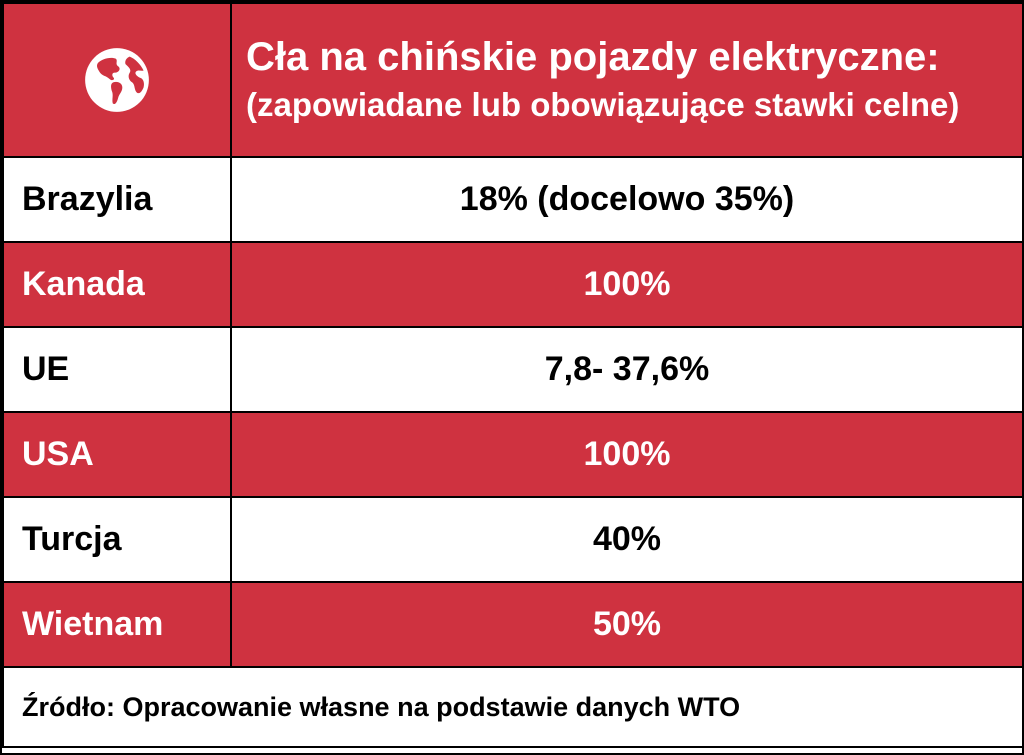 This screenshot has width=1024, height=755. Describe the element at coordinates (593, 57) in the screenshot. I see `table-title: Cła na chińskie pojazdy elektryczne:` at that location.